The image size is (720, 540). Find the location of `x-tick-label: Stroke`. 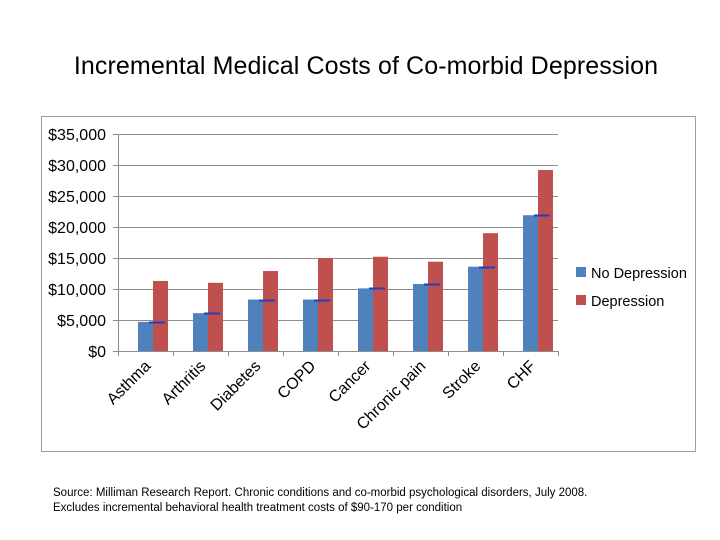

x-tick-label: Stroke is located at coordinates (462, 380).